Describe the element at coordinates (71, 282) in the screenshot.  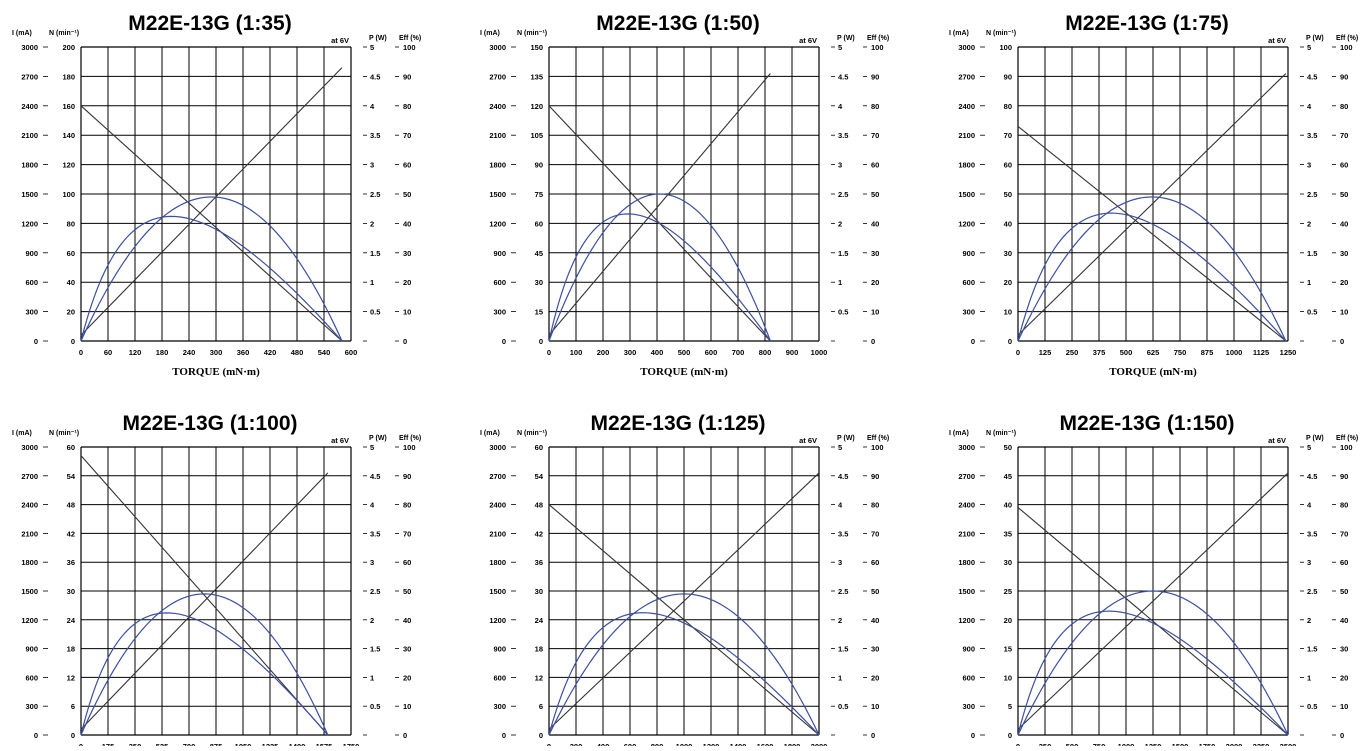
I see `speed-tick-label: 40` at that location.